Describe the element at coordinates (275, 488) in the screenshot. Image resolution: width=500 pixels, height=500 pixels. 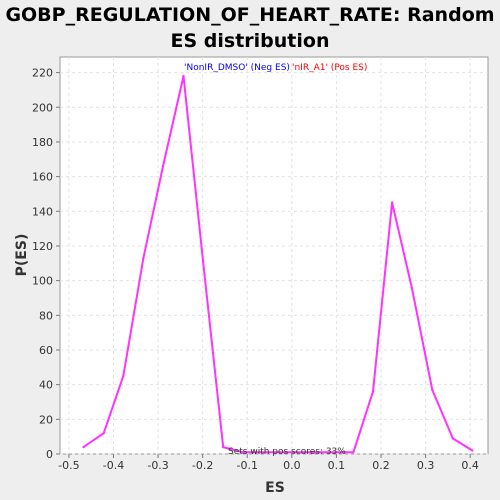
I see `x-axis-label: ES` at that location.